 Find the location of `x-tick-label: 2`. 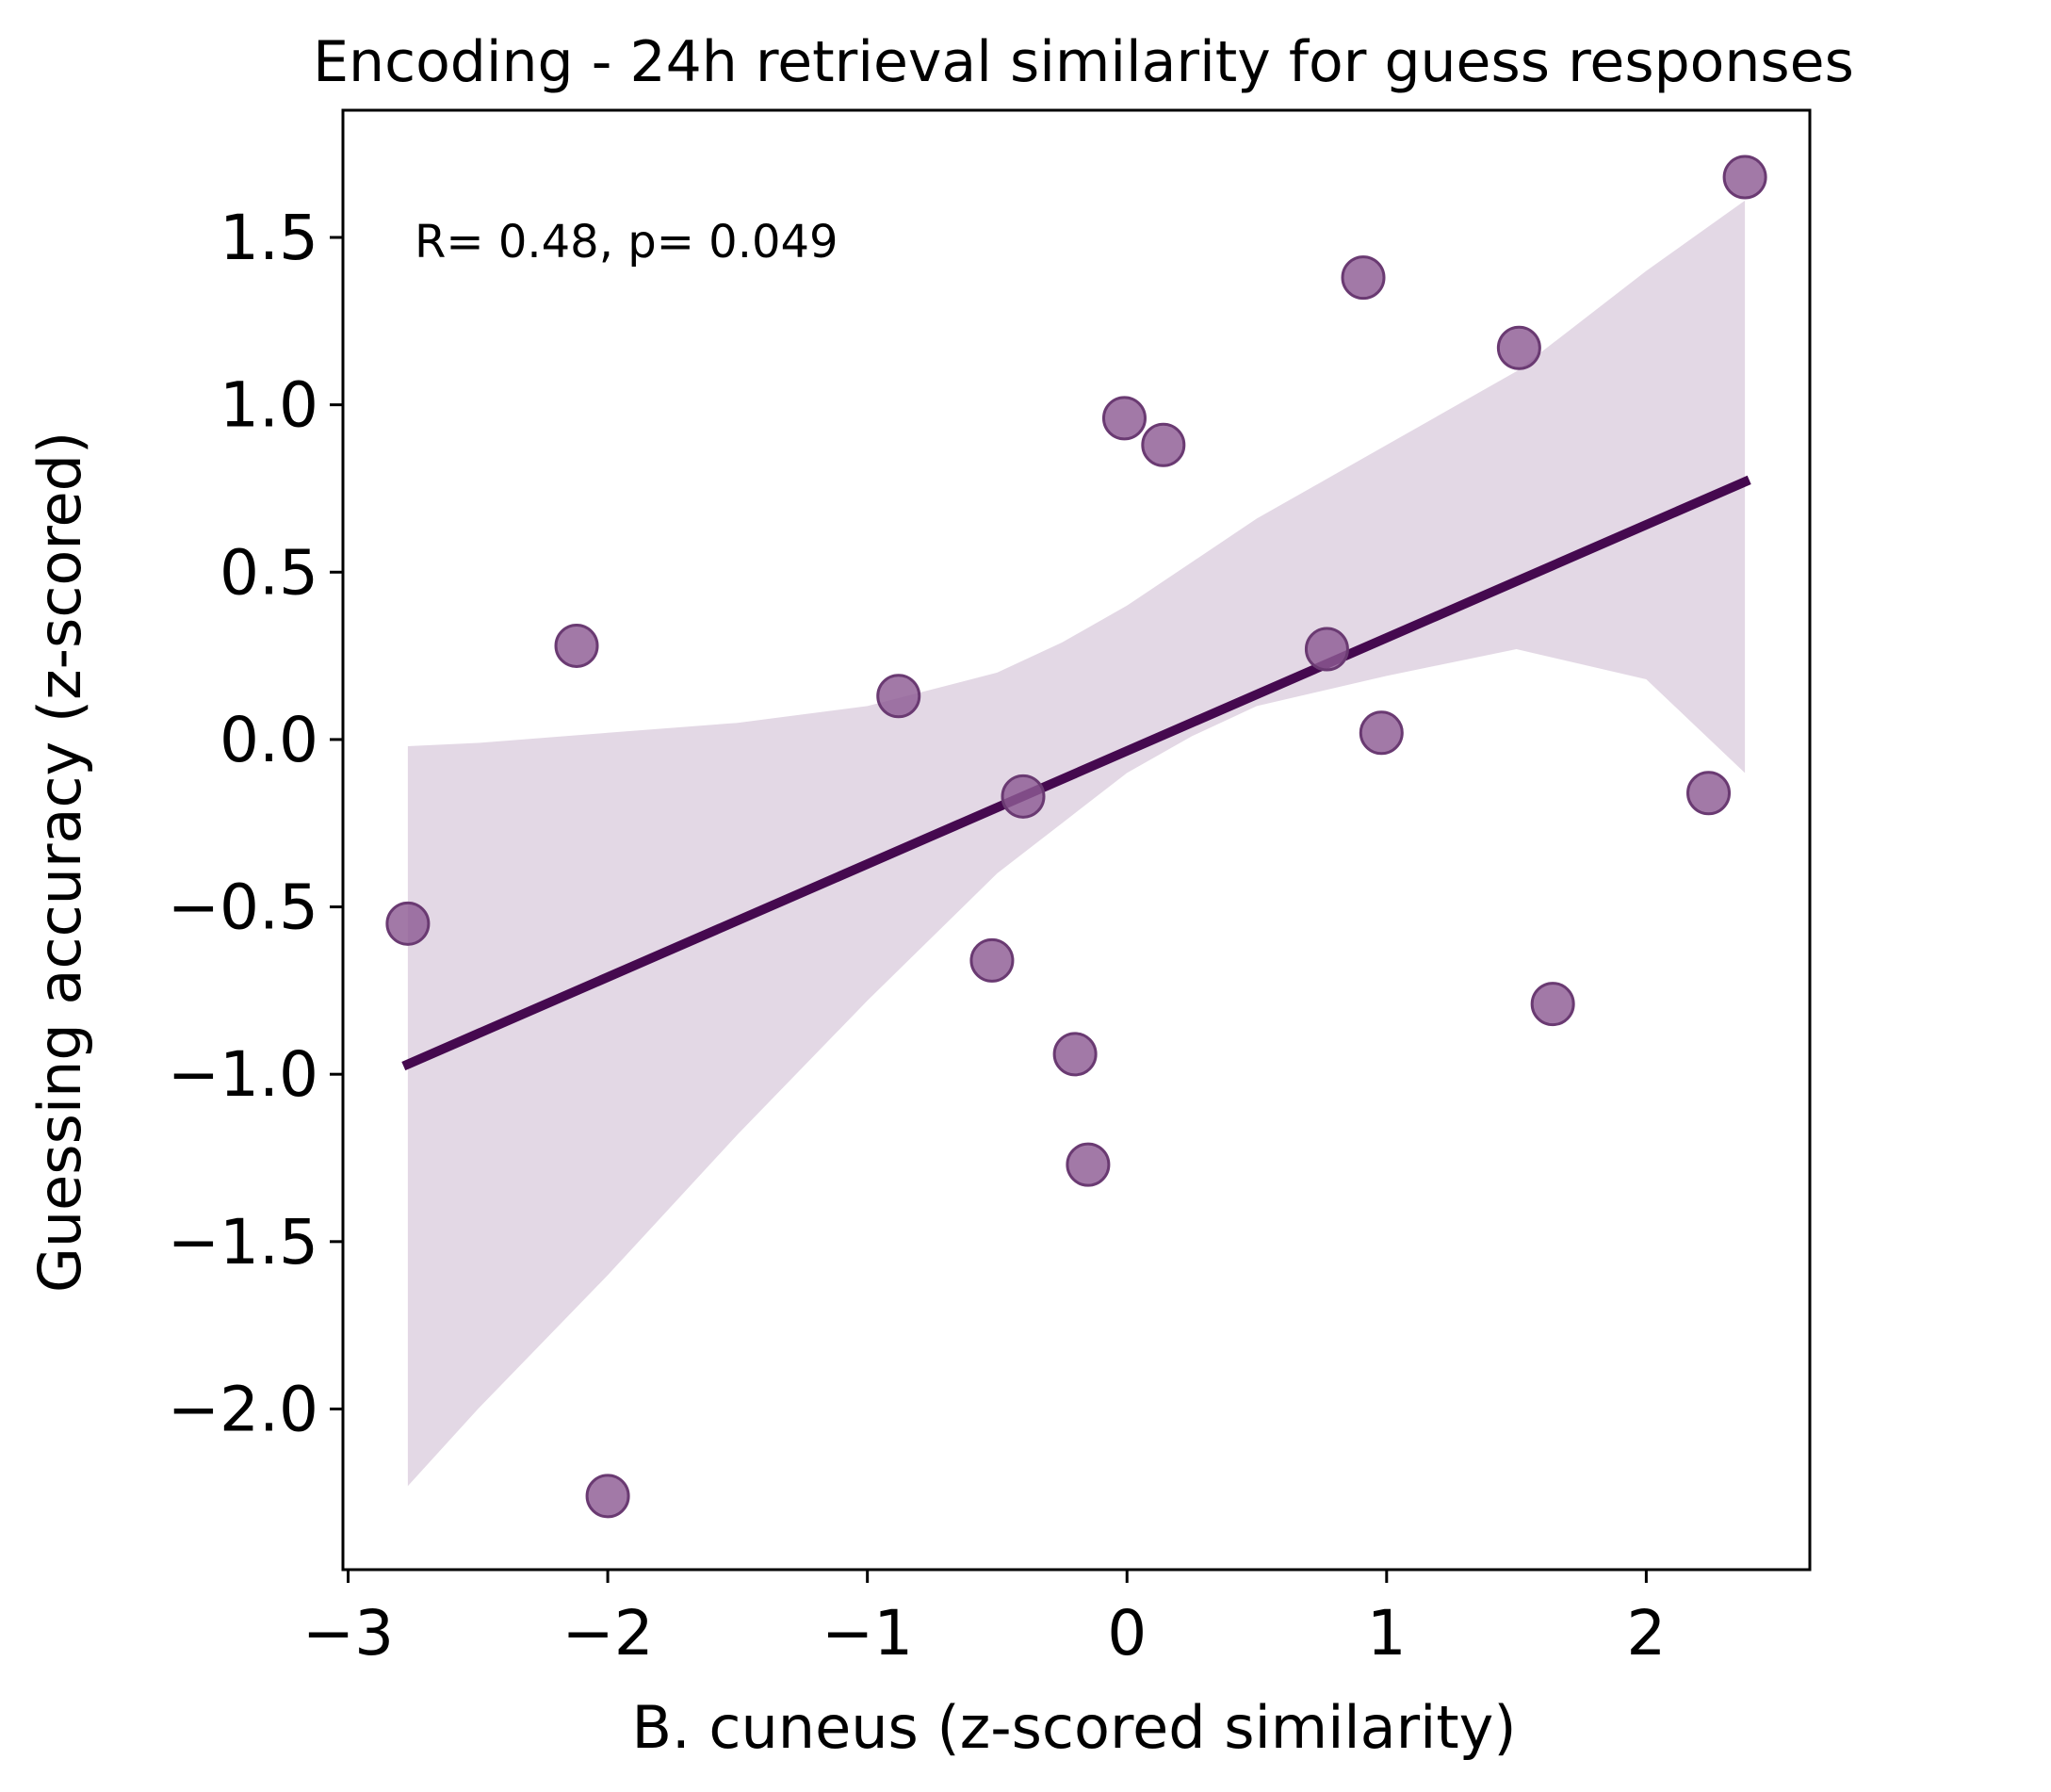

x-tick-label: 2 is located at coordinates (1646, 1634).